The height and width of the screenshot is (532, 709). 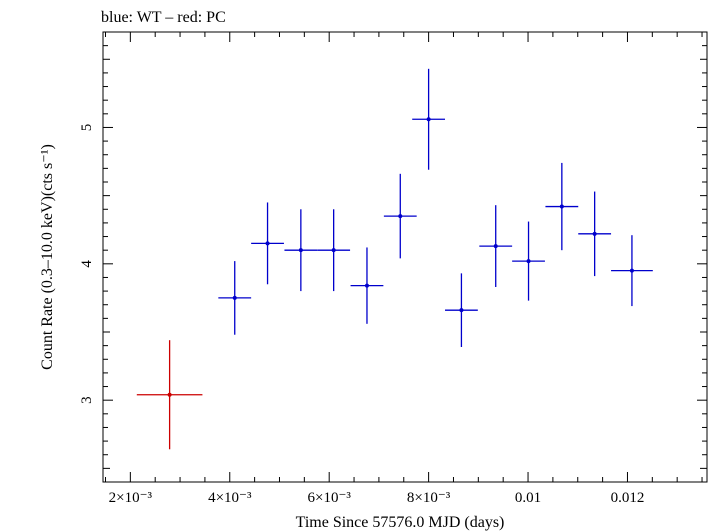 What do you see at coordinates (47, 257) in the screenshot?
I see `y-axis-label: Count Rate (0.3–10.0 keV)(cts s⁻¹)` at bounding box center [47, 257].